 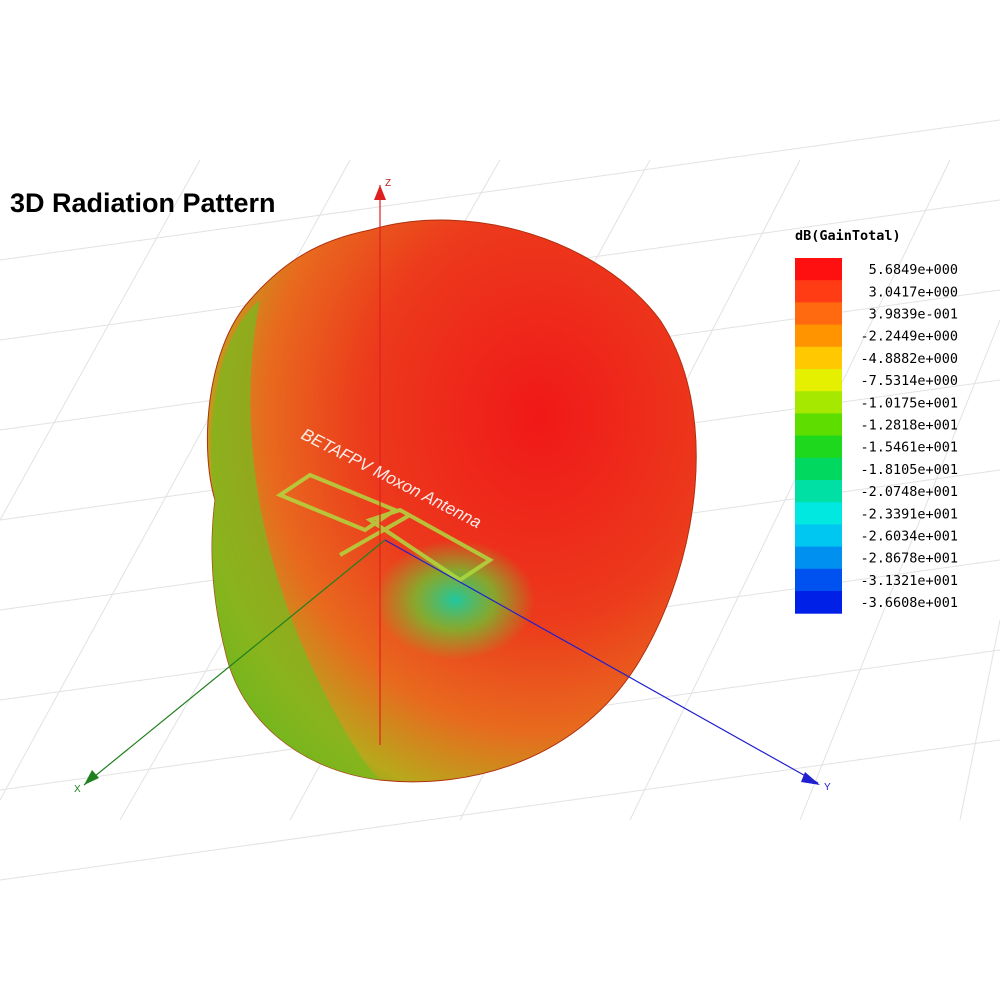 What do you see at coordinates (909, 581) in the screenshot?
I see `legend-label: -3.1321e+001` at bounding box center [909, 581].